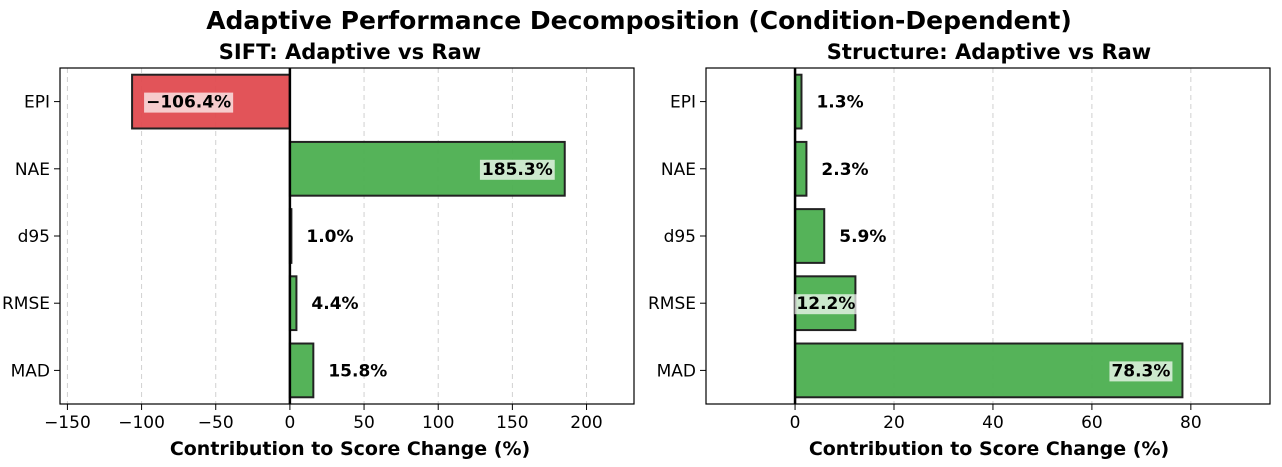 This screenshot has width=1282, height=467. Describe the element at coordinates (801, 168) in the screenshot. I see `bar-nae` at that location.